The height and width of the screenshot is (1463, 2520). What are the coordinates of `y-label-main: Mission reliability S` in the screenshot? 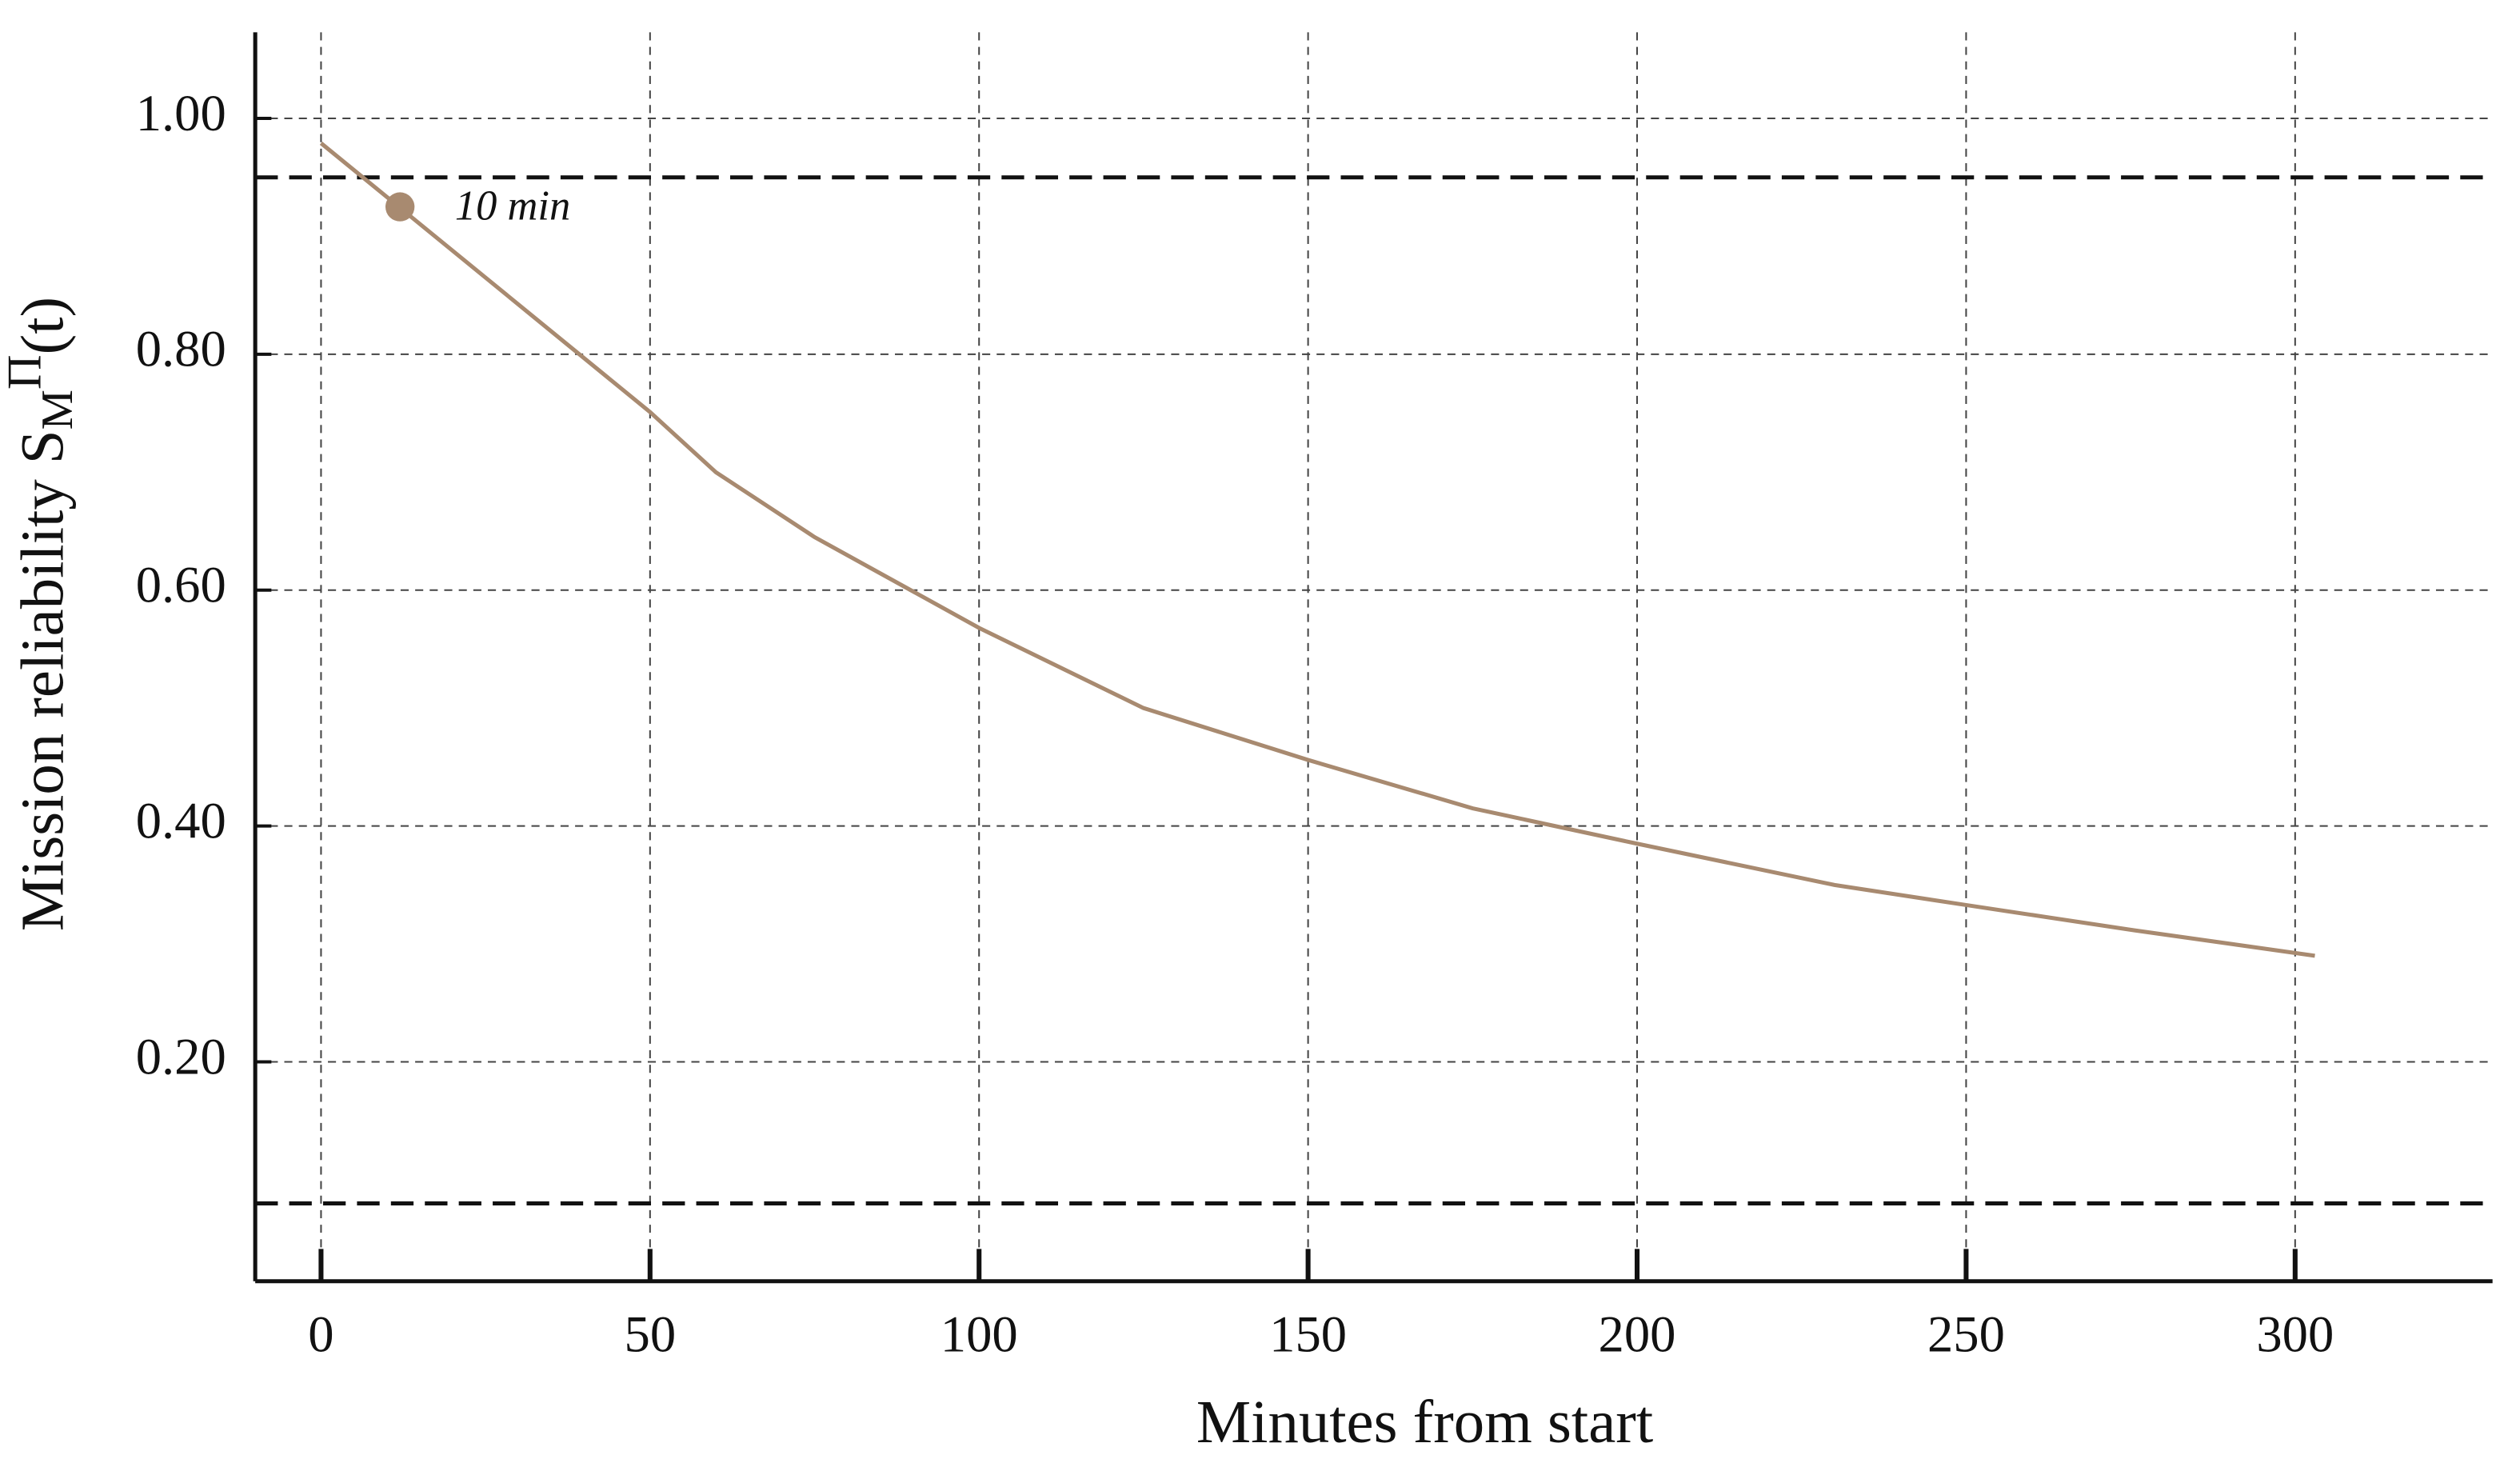 It's located at (42, 680).